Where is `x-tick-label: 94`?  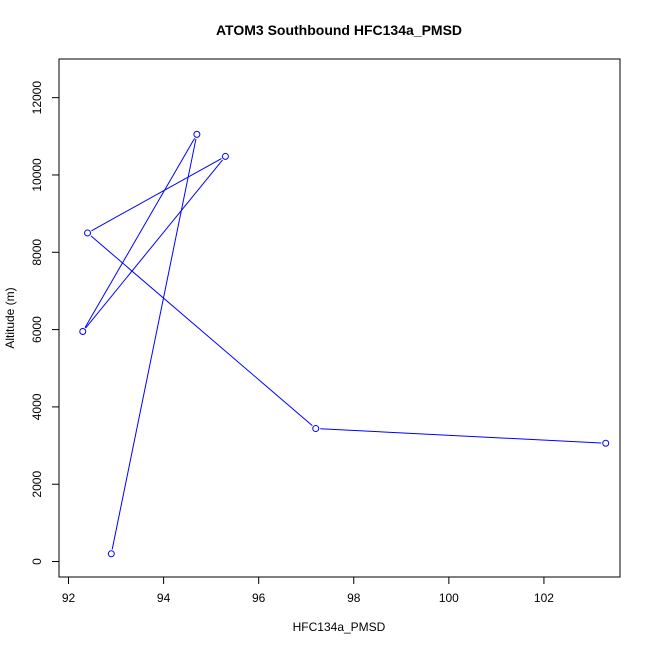
x-tick-label: 94 is located at coordinates (164, 598).